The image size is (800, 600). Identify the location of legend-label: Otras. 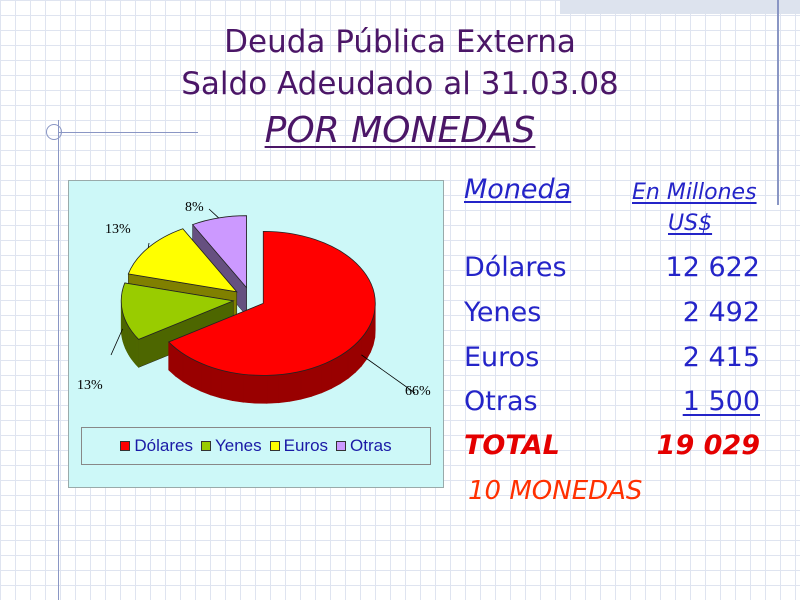
(371, 445).